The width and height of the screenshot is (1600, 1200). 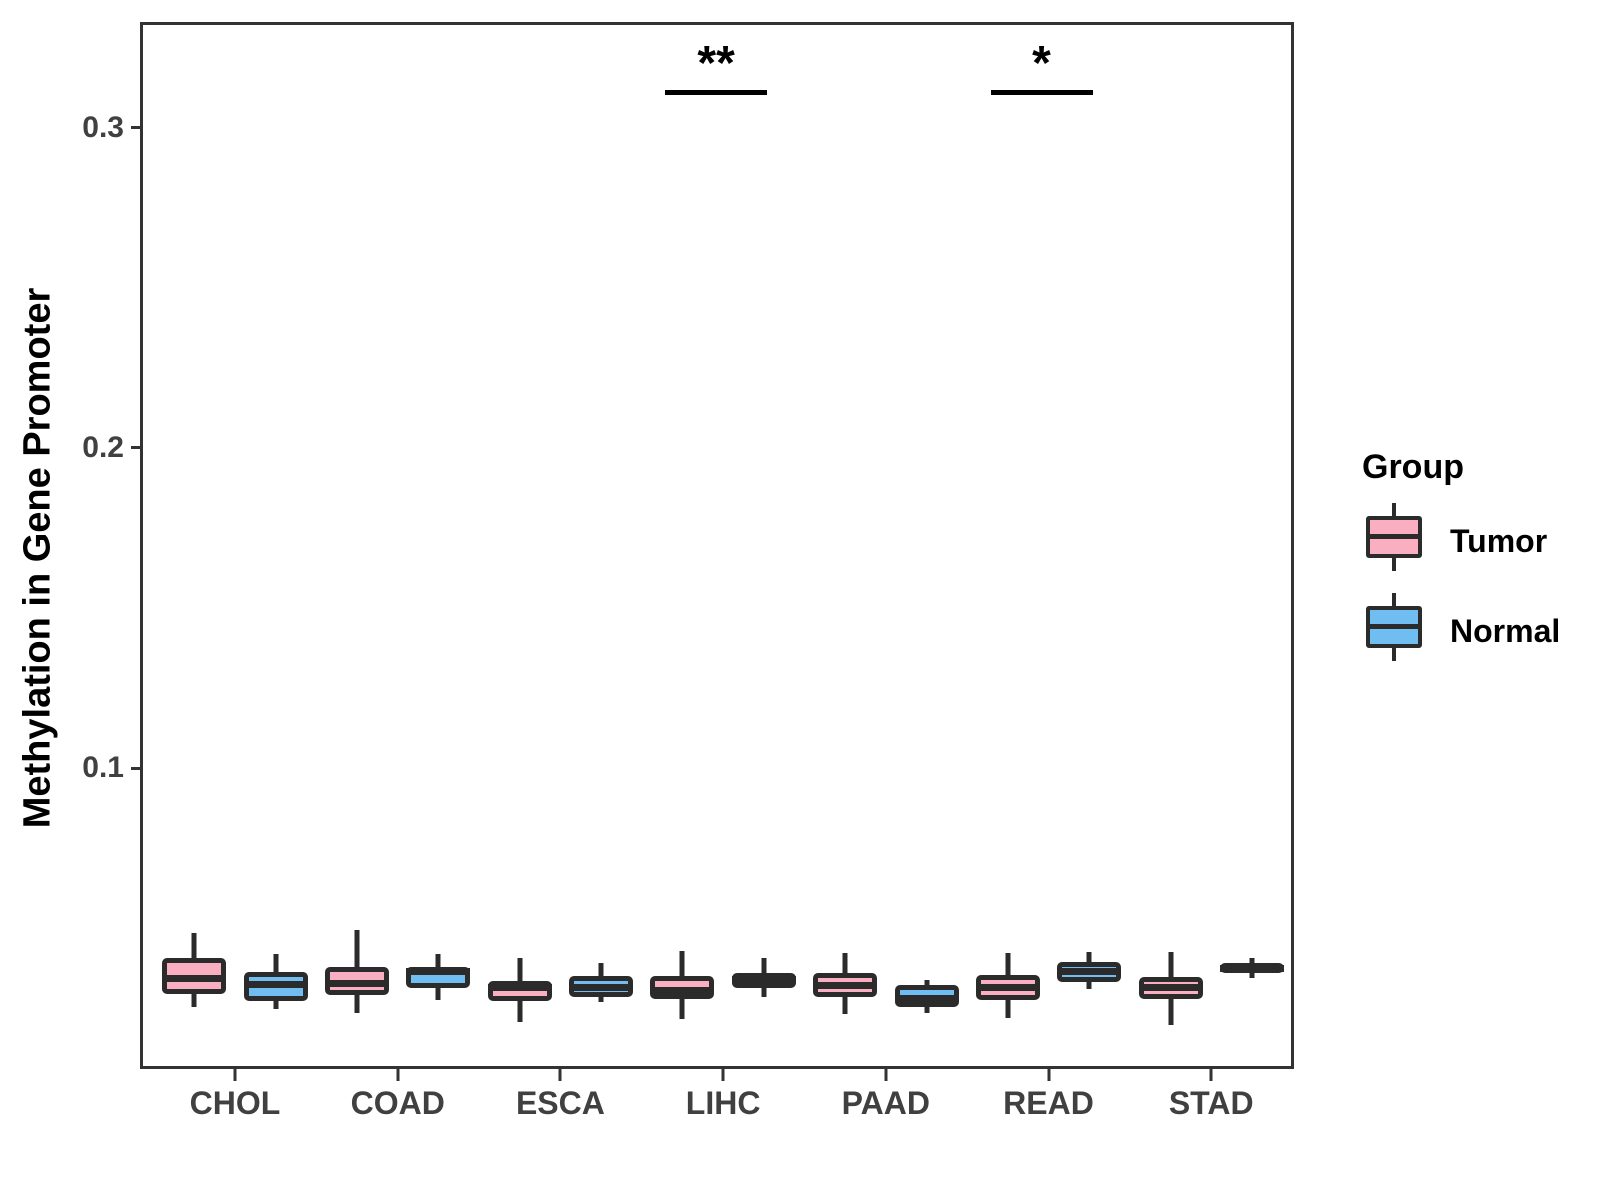 What do you see at coordinates (1394, 631) in the screenshot?
I see `legend-boxplot-glyph-normal` at bounding box center [1394, 631].